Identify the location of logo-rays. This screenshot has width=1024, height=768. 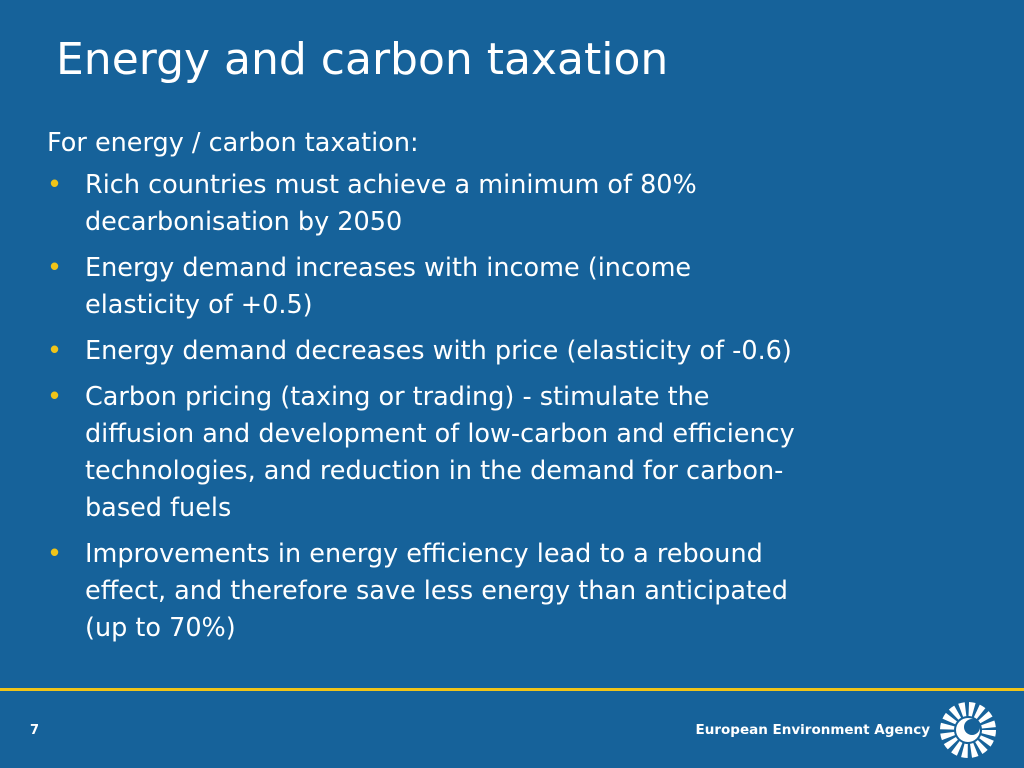
(968, 730).